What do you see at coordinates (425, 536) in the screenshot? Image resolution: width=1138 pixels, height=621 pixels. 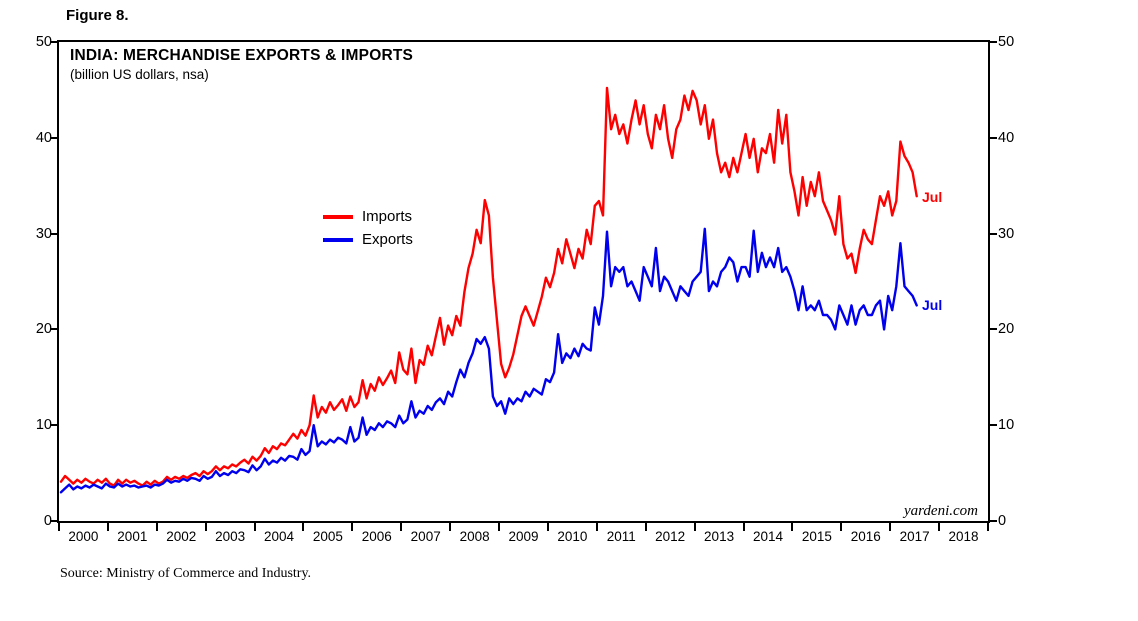 I see `x-axis-label: 2007` at bounding box center [425, 536].